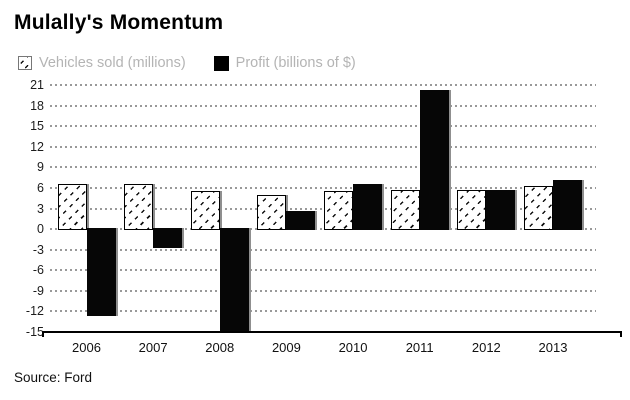 Image resolution: width=630 pixels, height=400 pixels. I want to click on legend-item-profit: Profit (billions of $), so click(284, 63).